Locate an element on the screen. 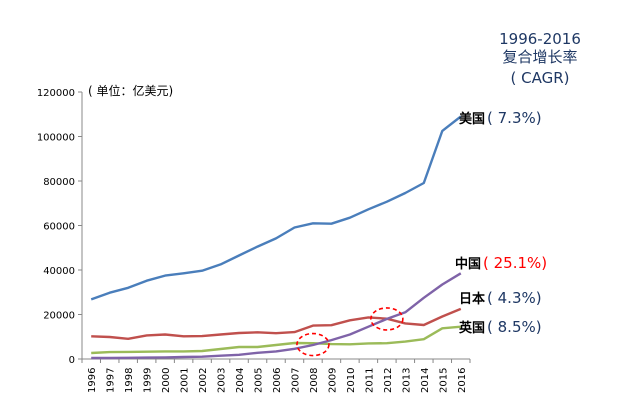 The image size is (620, 404). y-tick-label: 20000 is located at coordinates (59, 316).